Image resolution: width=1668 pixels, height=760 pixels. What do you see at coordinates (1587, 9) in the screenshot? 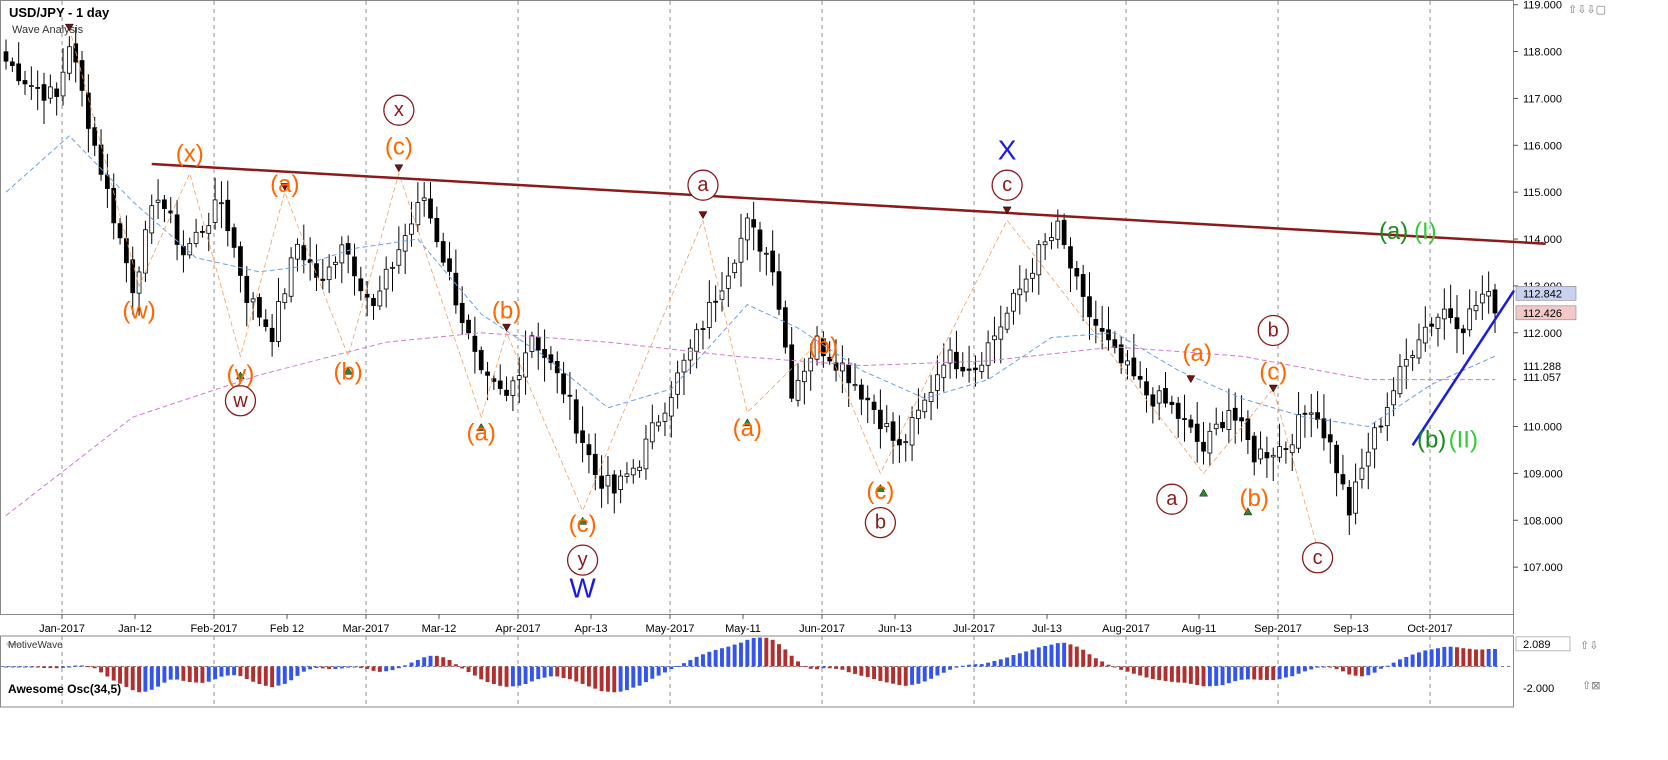
I see `scroll-controls-icon: ⇧⇩⇩▢` at bounding box center [1587, 9].